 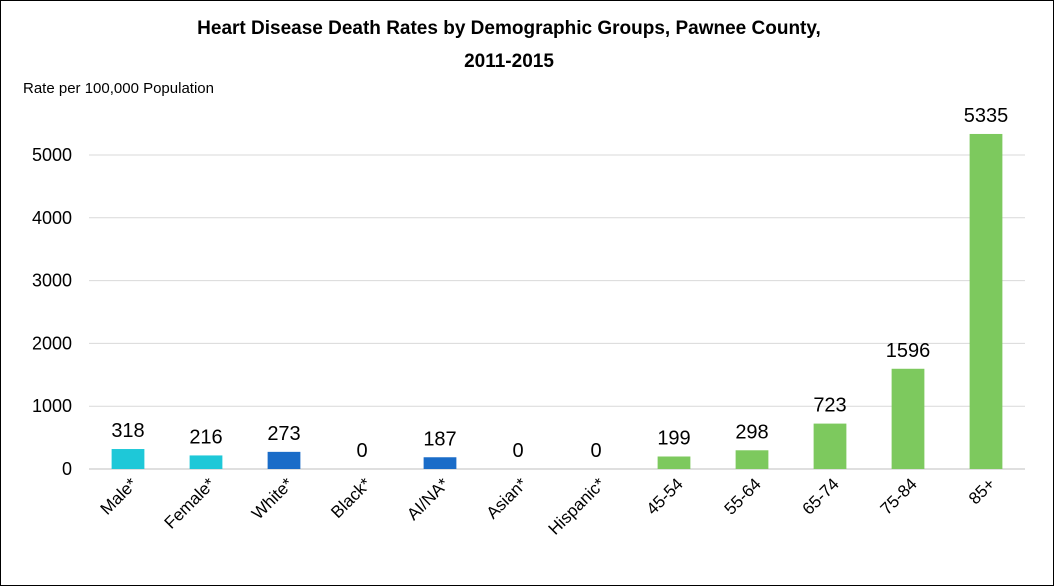 I want to click on category-label: 55-64, so click(x=743, y=496).